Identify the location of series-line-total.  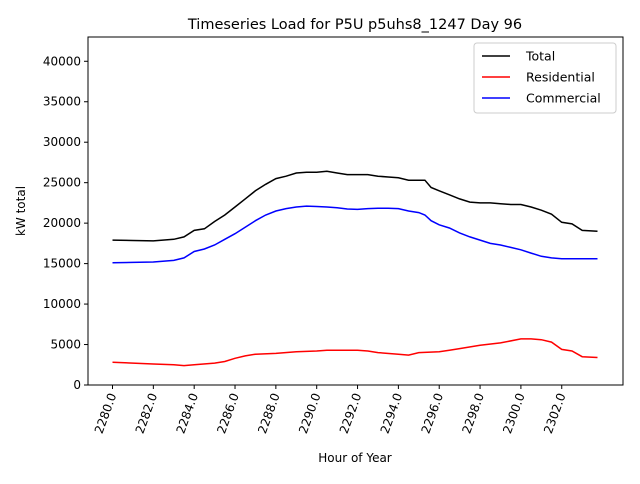
(355, 206).